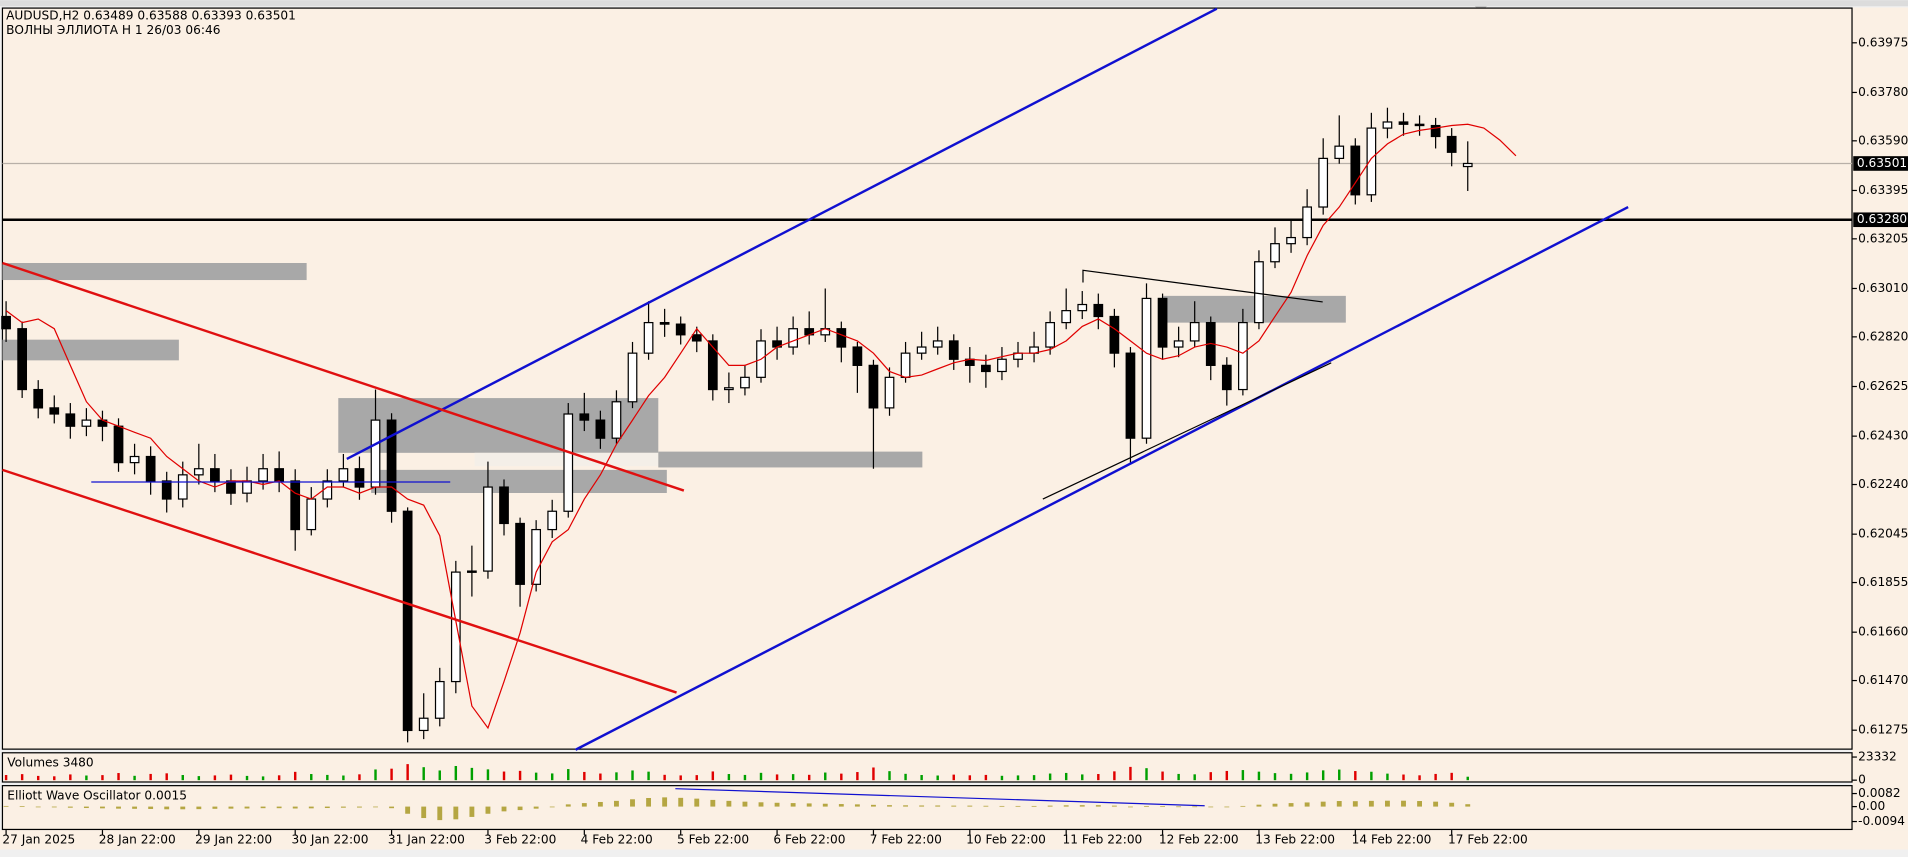 The height and width of the screenshot is (857, 1908). I want to click on volume-title: Volumes 3480, so click(50, 763).